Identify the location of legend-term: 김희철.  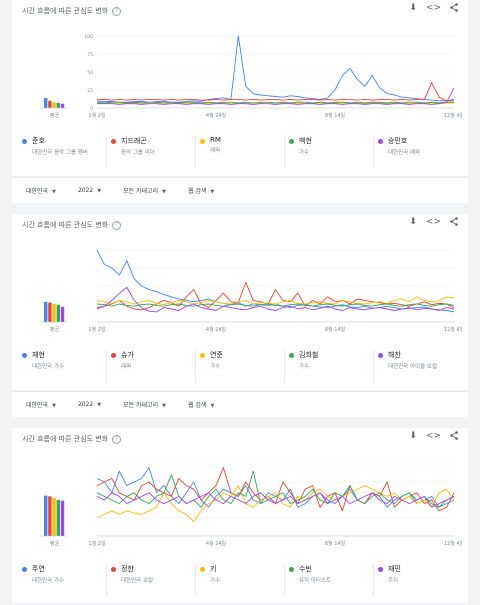
(309, 355).